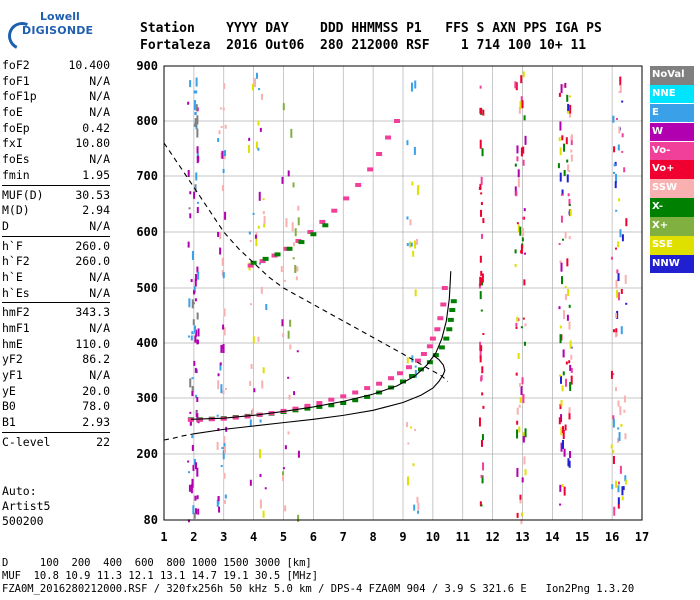  I want to click on autoscaling-info: Auto: Artist5 500200, so click(26, 506).